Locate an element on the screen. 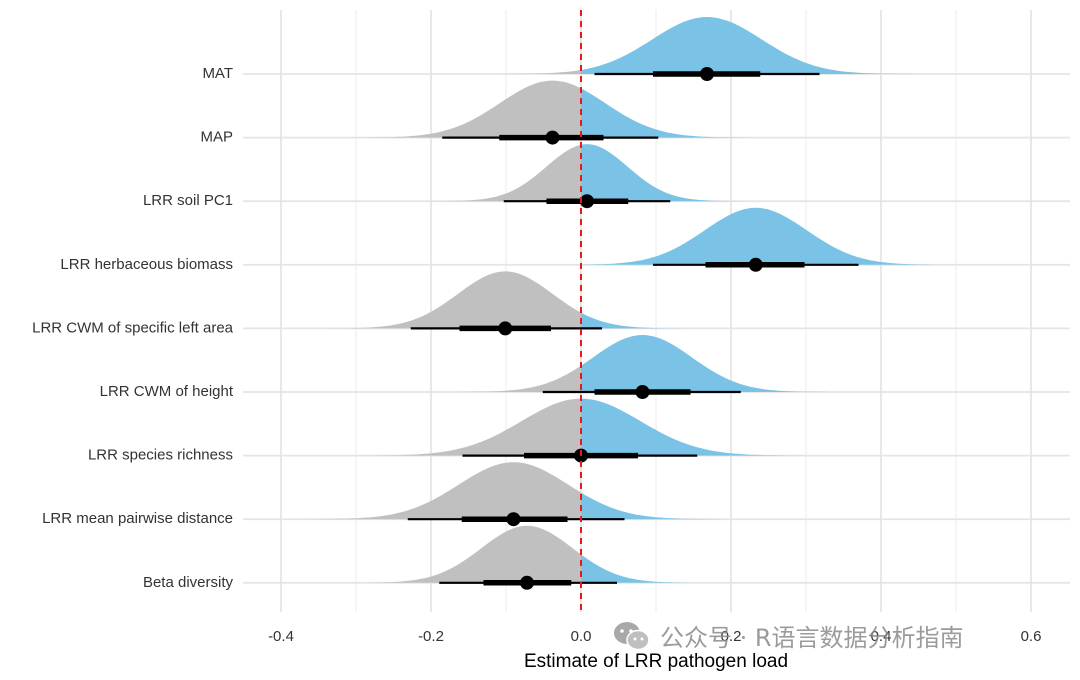  x-tick-label: 0.6 is located at coordinates (1031, 636).